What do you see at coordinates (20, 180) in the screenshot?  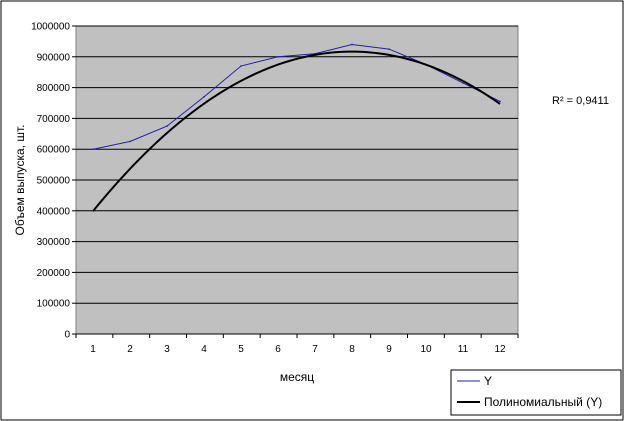 I see `y-axis-title: Объем выпуска, шт.` at bounding box center [20, 180].